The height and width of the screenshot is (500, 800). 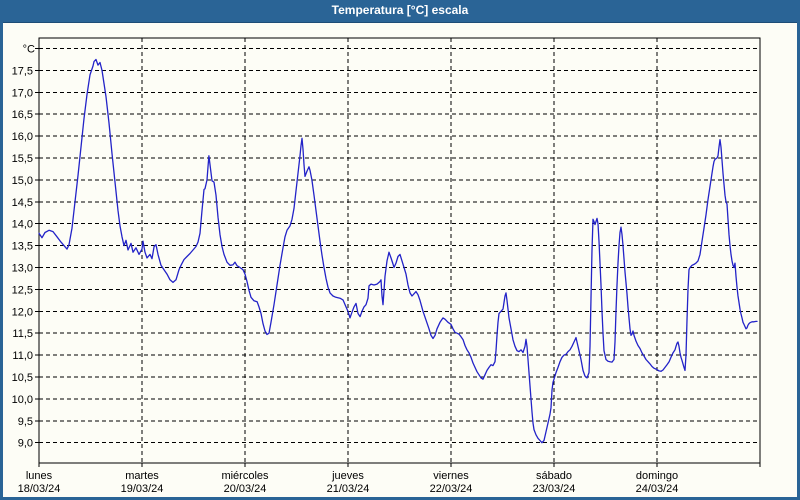 What do you see at coordinates (22, 247) in the screenshot?
I see `y-axis-tick-label: 13,5` at bounding box center [22, 247].